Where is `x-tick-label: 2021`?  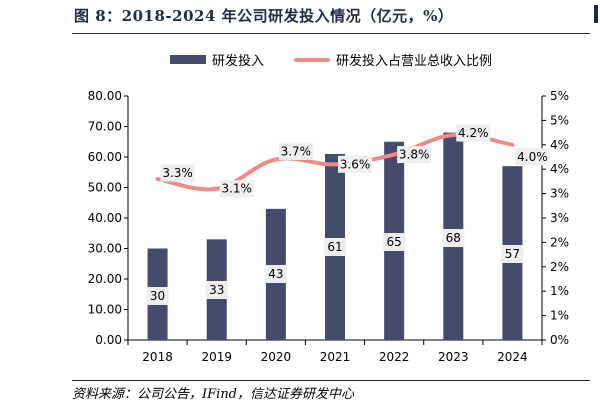 x-tick-label: 2021 is located at coordinates (335, 357).